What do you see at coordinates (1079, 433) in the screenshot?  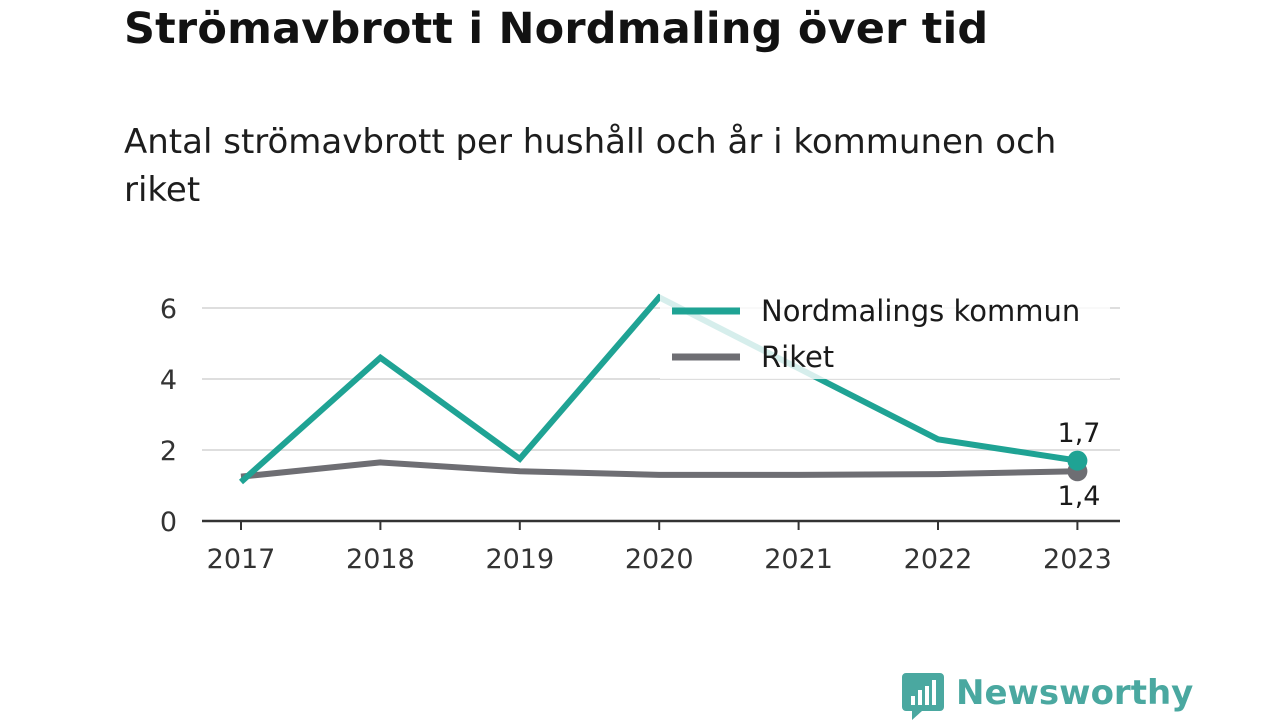 I see `data-label-nordmaling-2023: 1,7` at bounding box center [1079, 433].